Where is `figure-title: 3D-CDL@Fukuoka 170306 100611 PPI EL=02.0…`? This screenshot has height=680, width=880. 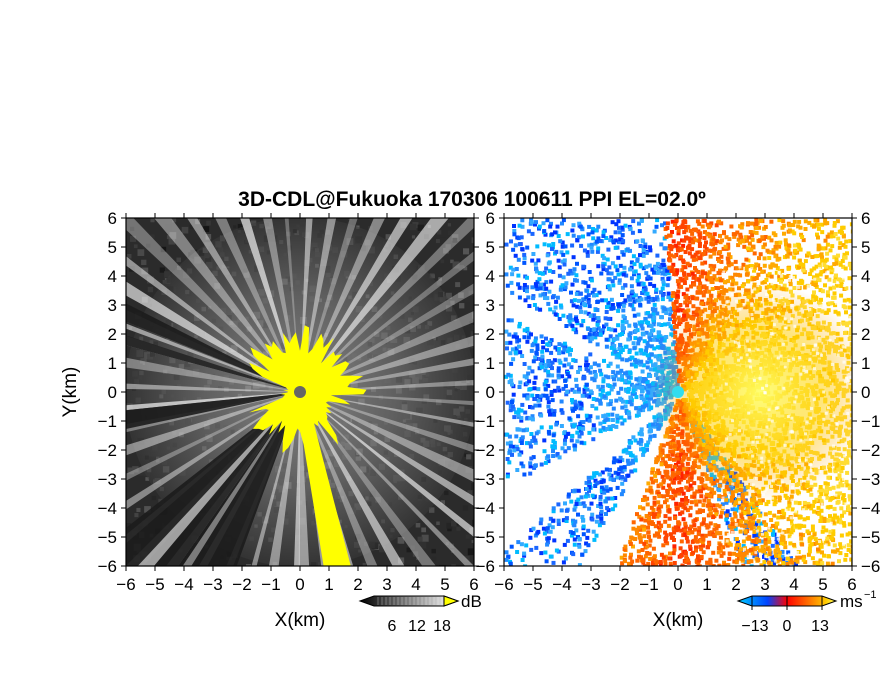
figure-title: 3D-CDL@Fukuoka 170306 100611 PPI EL=02.0… is located at coordinates (472, 199).